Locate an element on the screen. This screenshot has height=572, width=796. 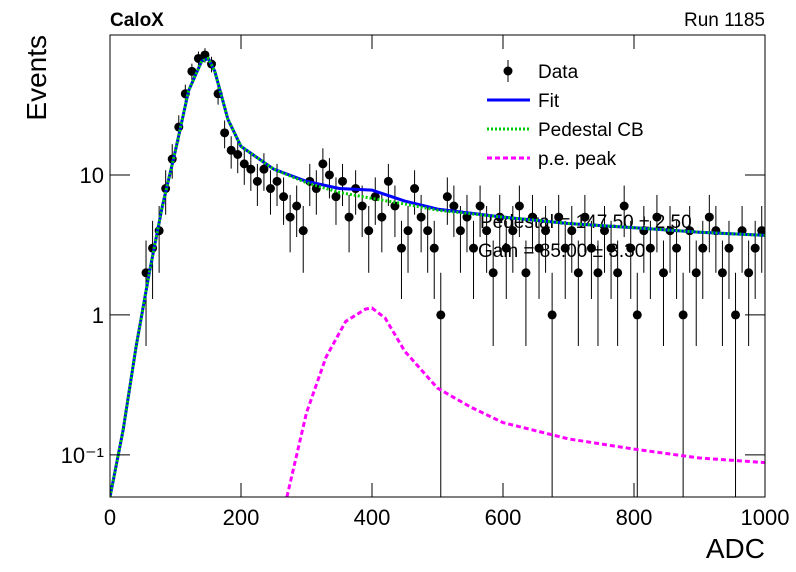
y-axis-title: Events is located at coordinates (36, 78).